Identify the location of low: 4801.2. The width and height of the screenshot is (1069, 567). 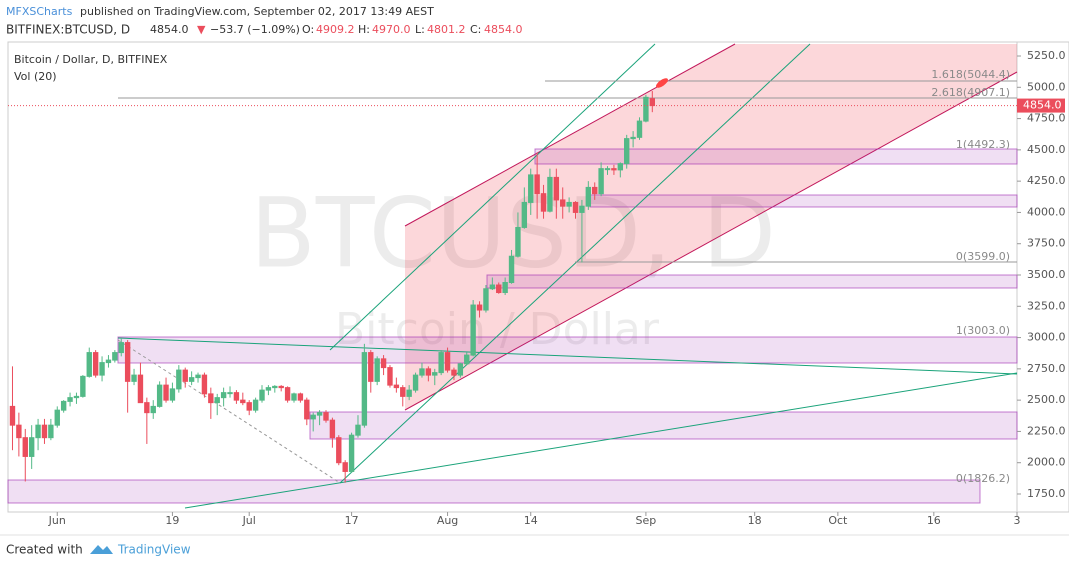
(446, 29).